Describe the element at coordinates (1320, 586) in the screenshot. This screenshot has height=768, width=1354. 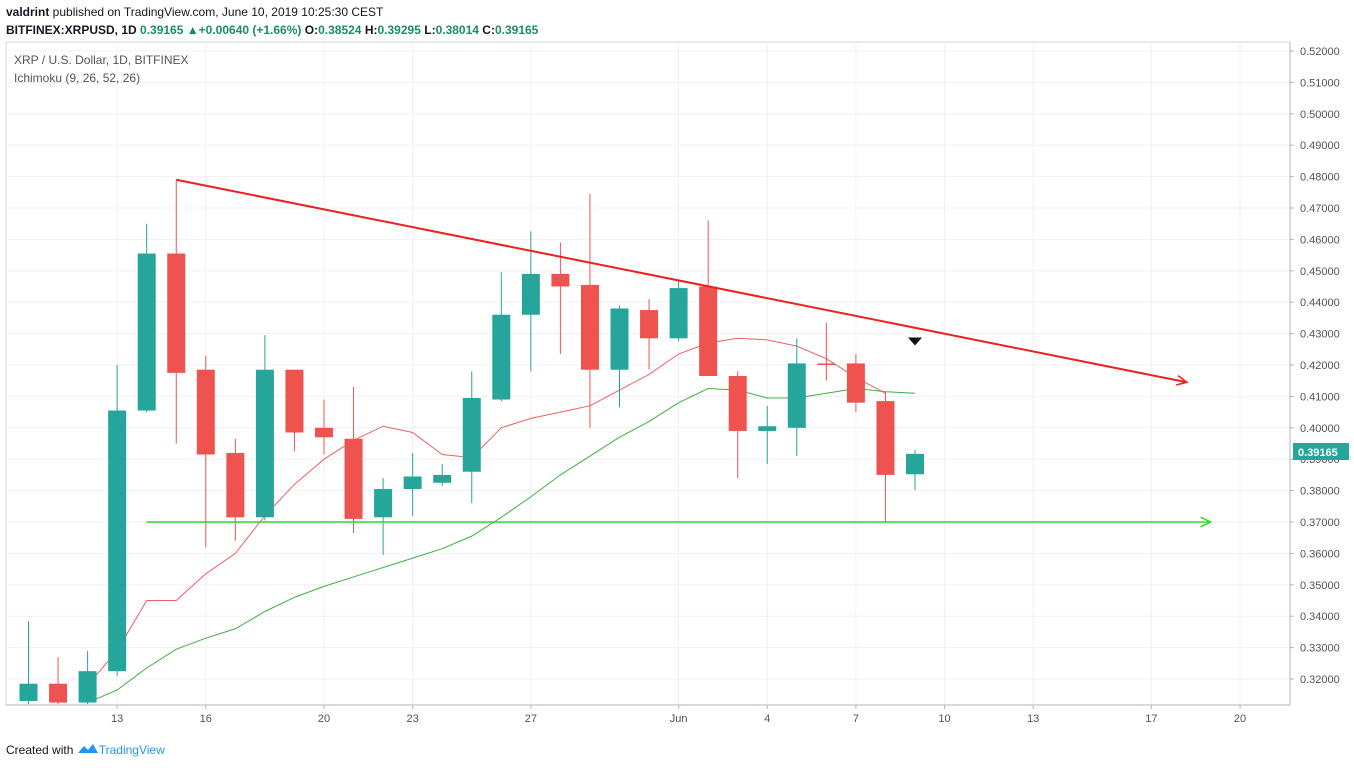
I see `y-tick-label: 0.35000` at that location.